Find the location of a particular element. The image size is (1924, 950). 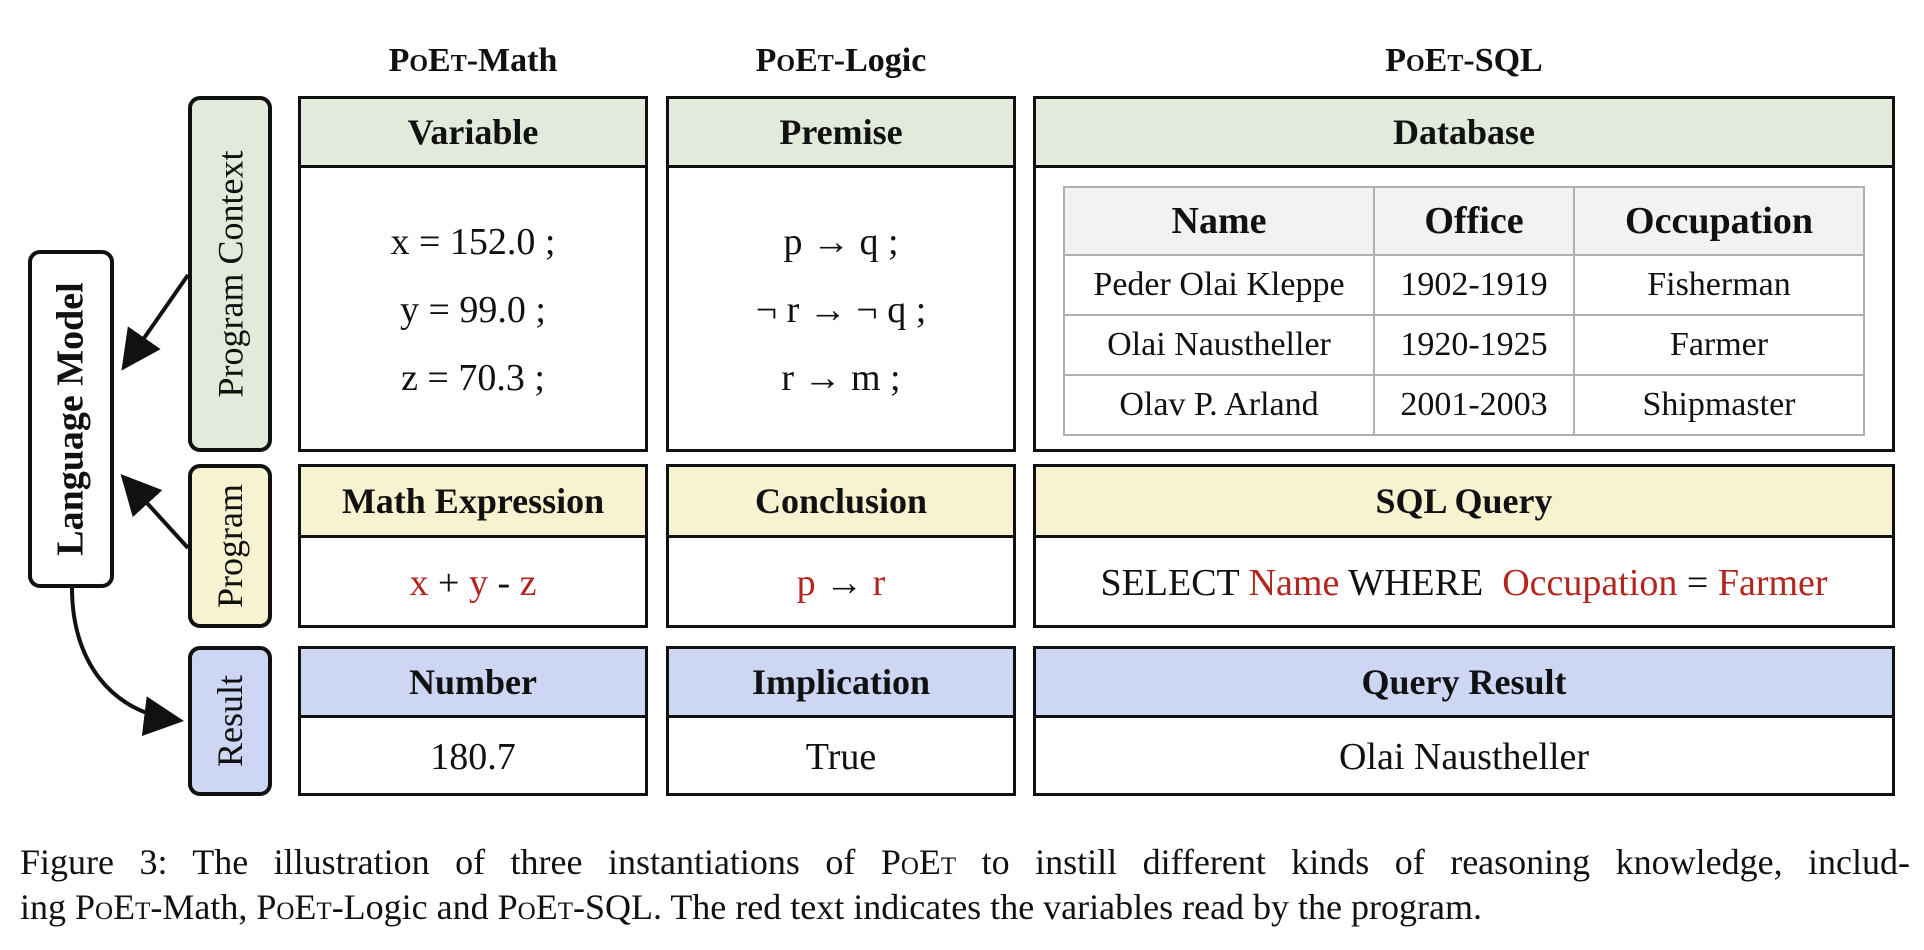

table-cell: Olav P. Arland is located at coordinates (1219, 405).